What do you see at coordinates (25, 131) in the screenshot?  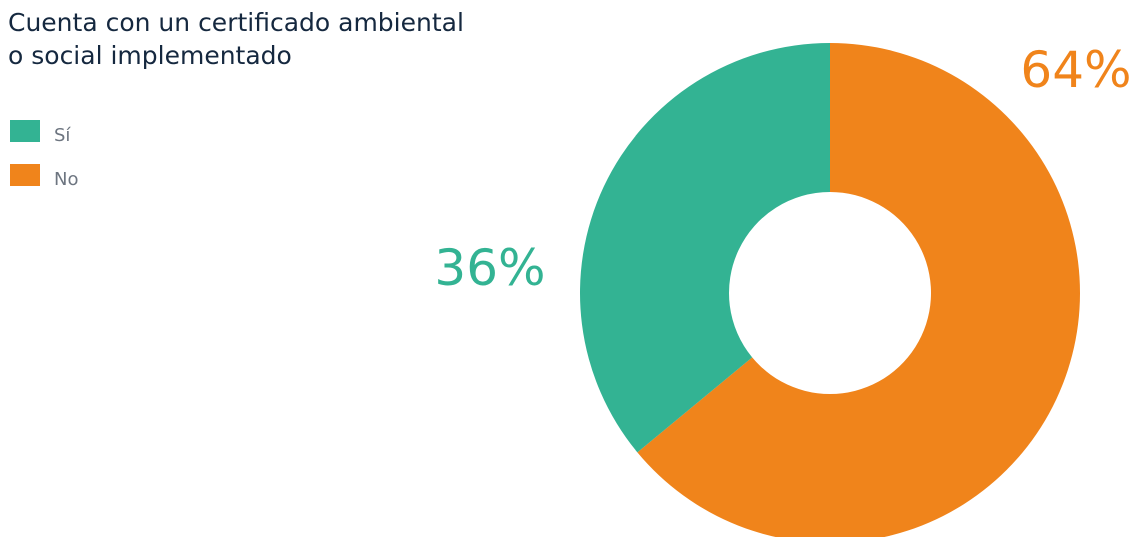 I see `legend-swatch-si` at bounding box center [25, 131].